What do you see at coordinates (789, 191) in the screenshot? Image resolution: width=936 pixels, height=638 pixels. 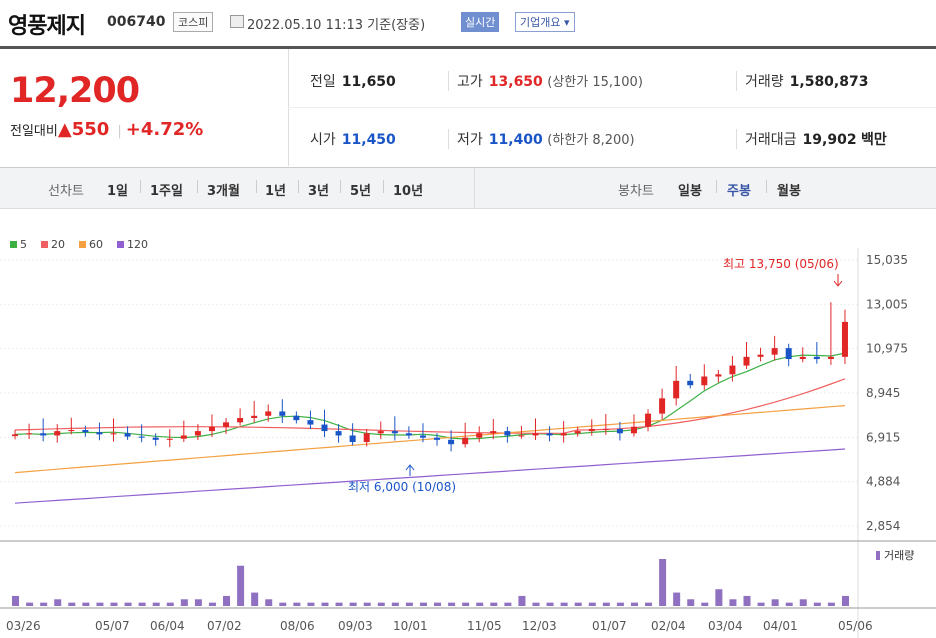 I see `tab-monthly: 월봉` at bounding box center [789, 191].